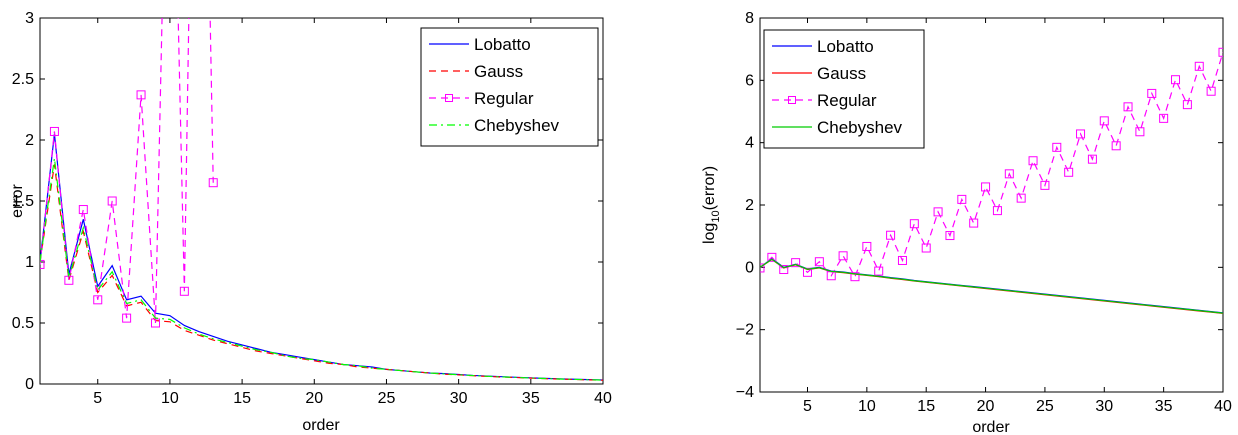 The height and width of the screenshot is (435, 1238). I want to click on y-axis-label: error, so click(17, 200).